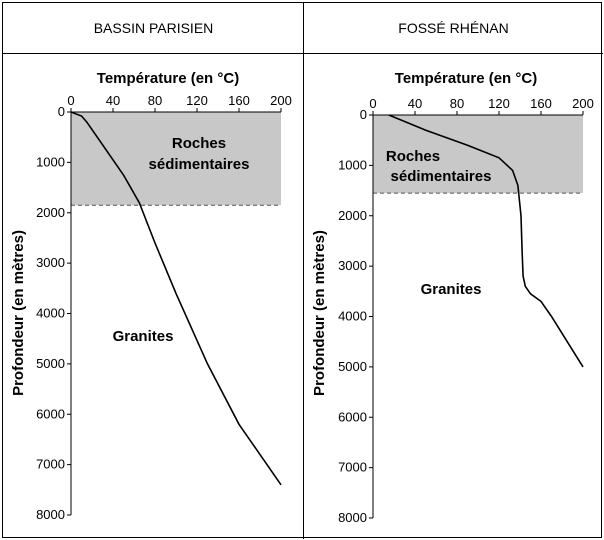 This screenshot has width=604, height=540. Describe the element at coordinates (303, 271) in the screenshot. I see `panel-divider` at that location.